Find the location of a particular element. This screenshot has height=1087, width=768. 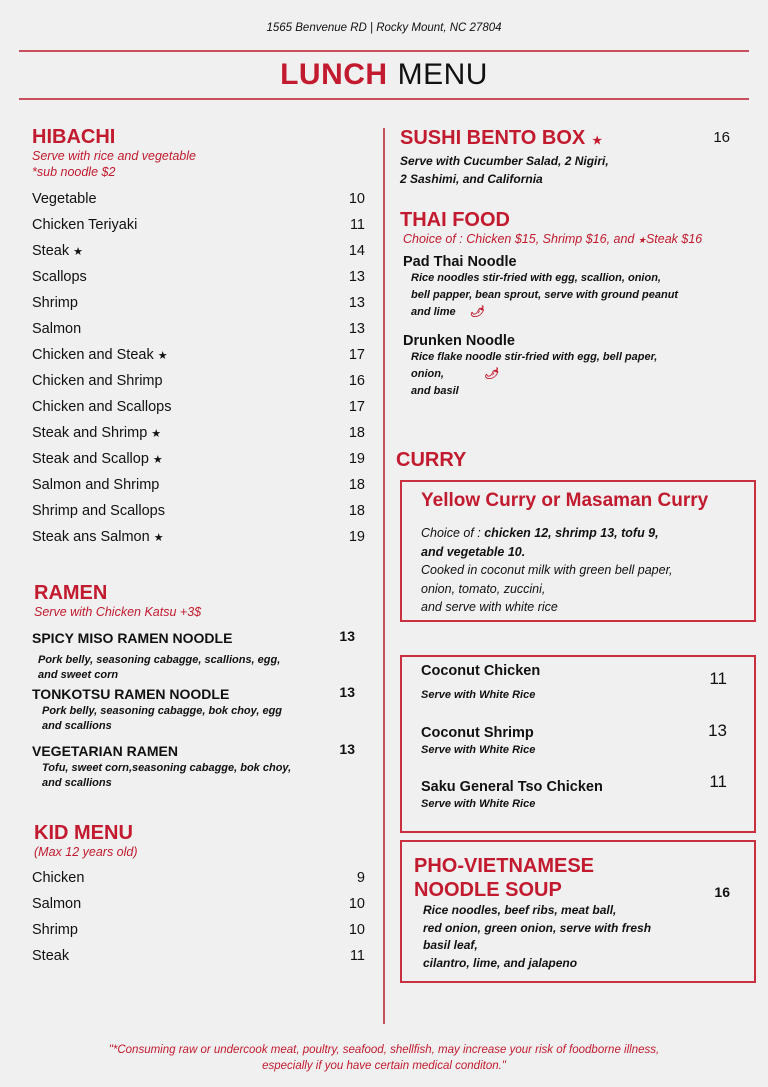

menu-item: Scallops 13 is located at coordinates (198, 277).